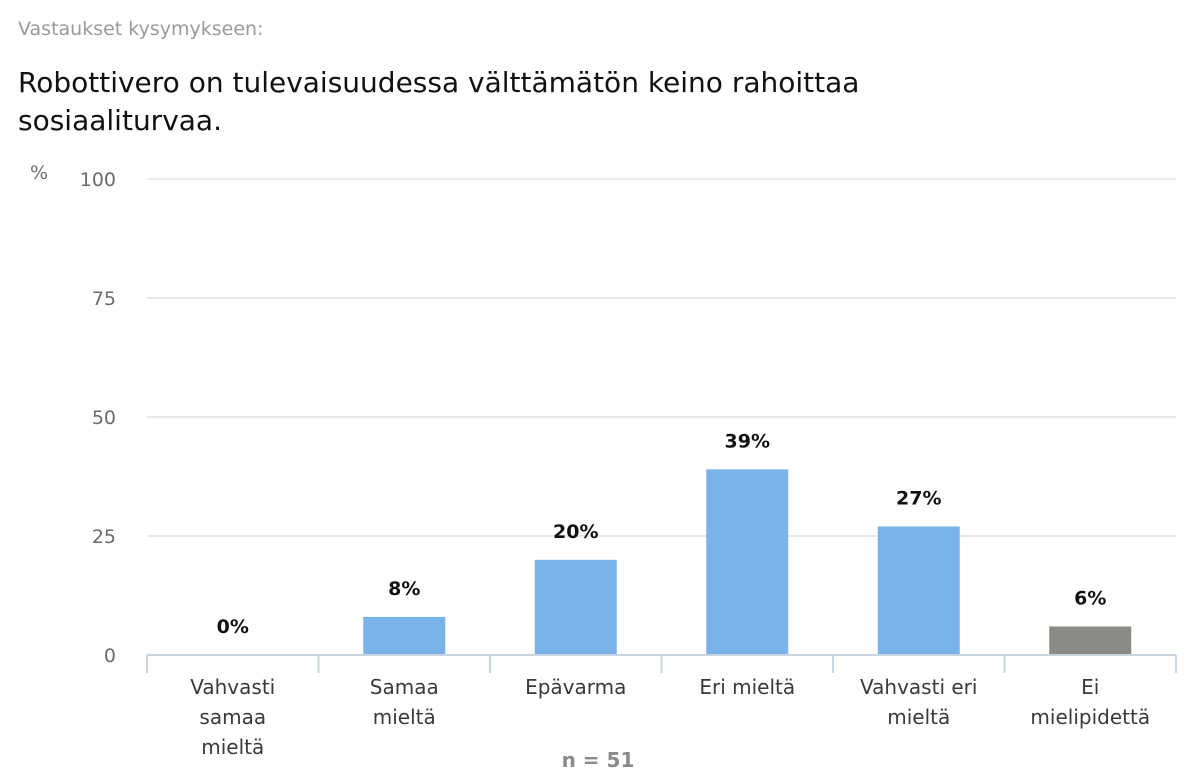 The height and width of the screenshot is (773, 1197). I want to click on y-axis-label: %, so click(39, 173).